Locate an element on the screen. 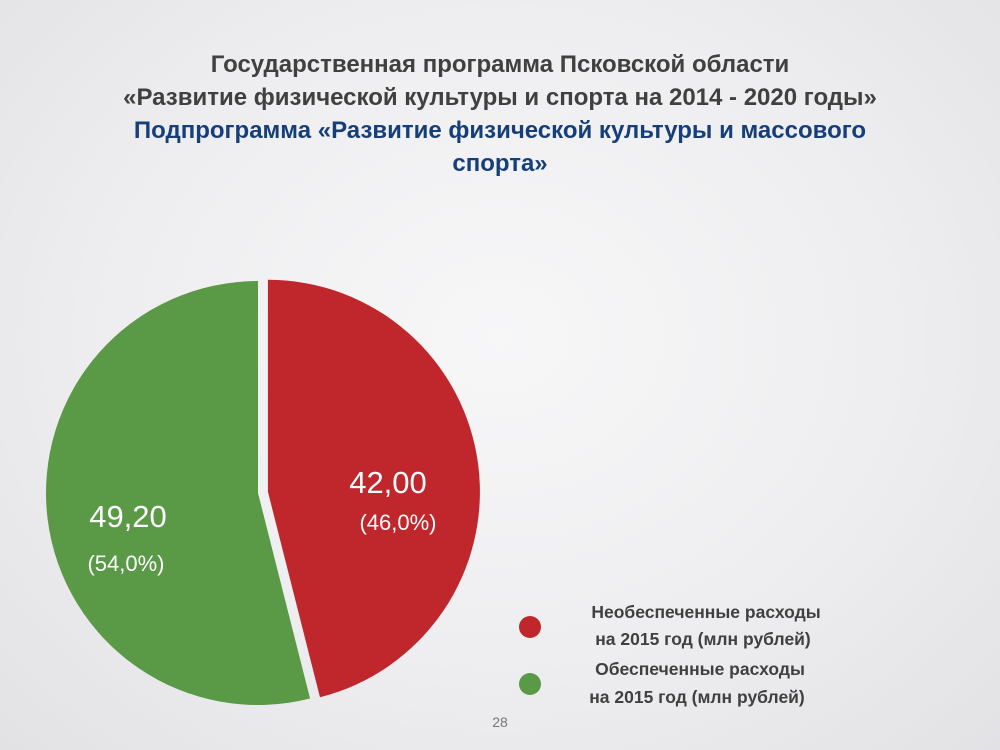  subtitle-line-2: спорта» is located at coordinates (500, 163).